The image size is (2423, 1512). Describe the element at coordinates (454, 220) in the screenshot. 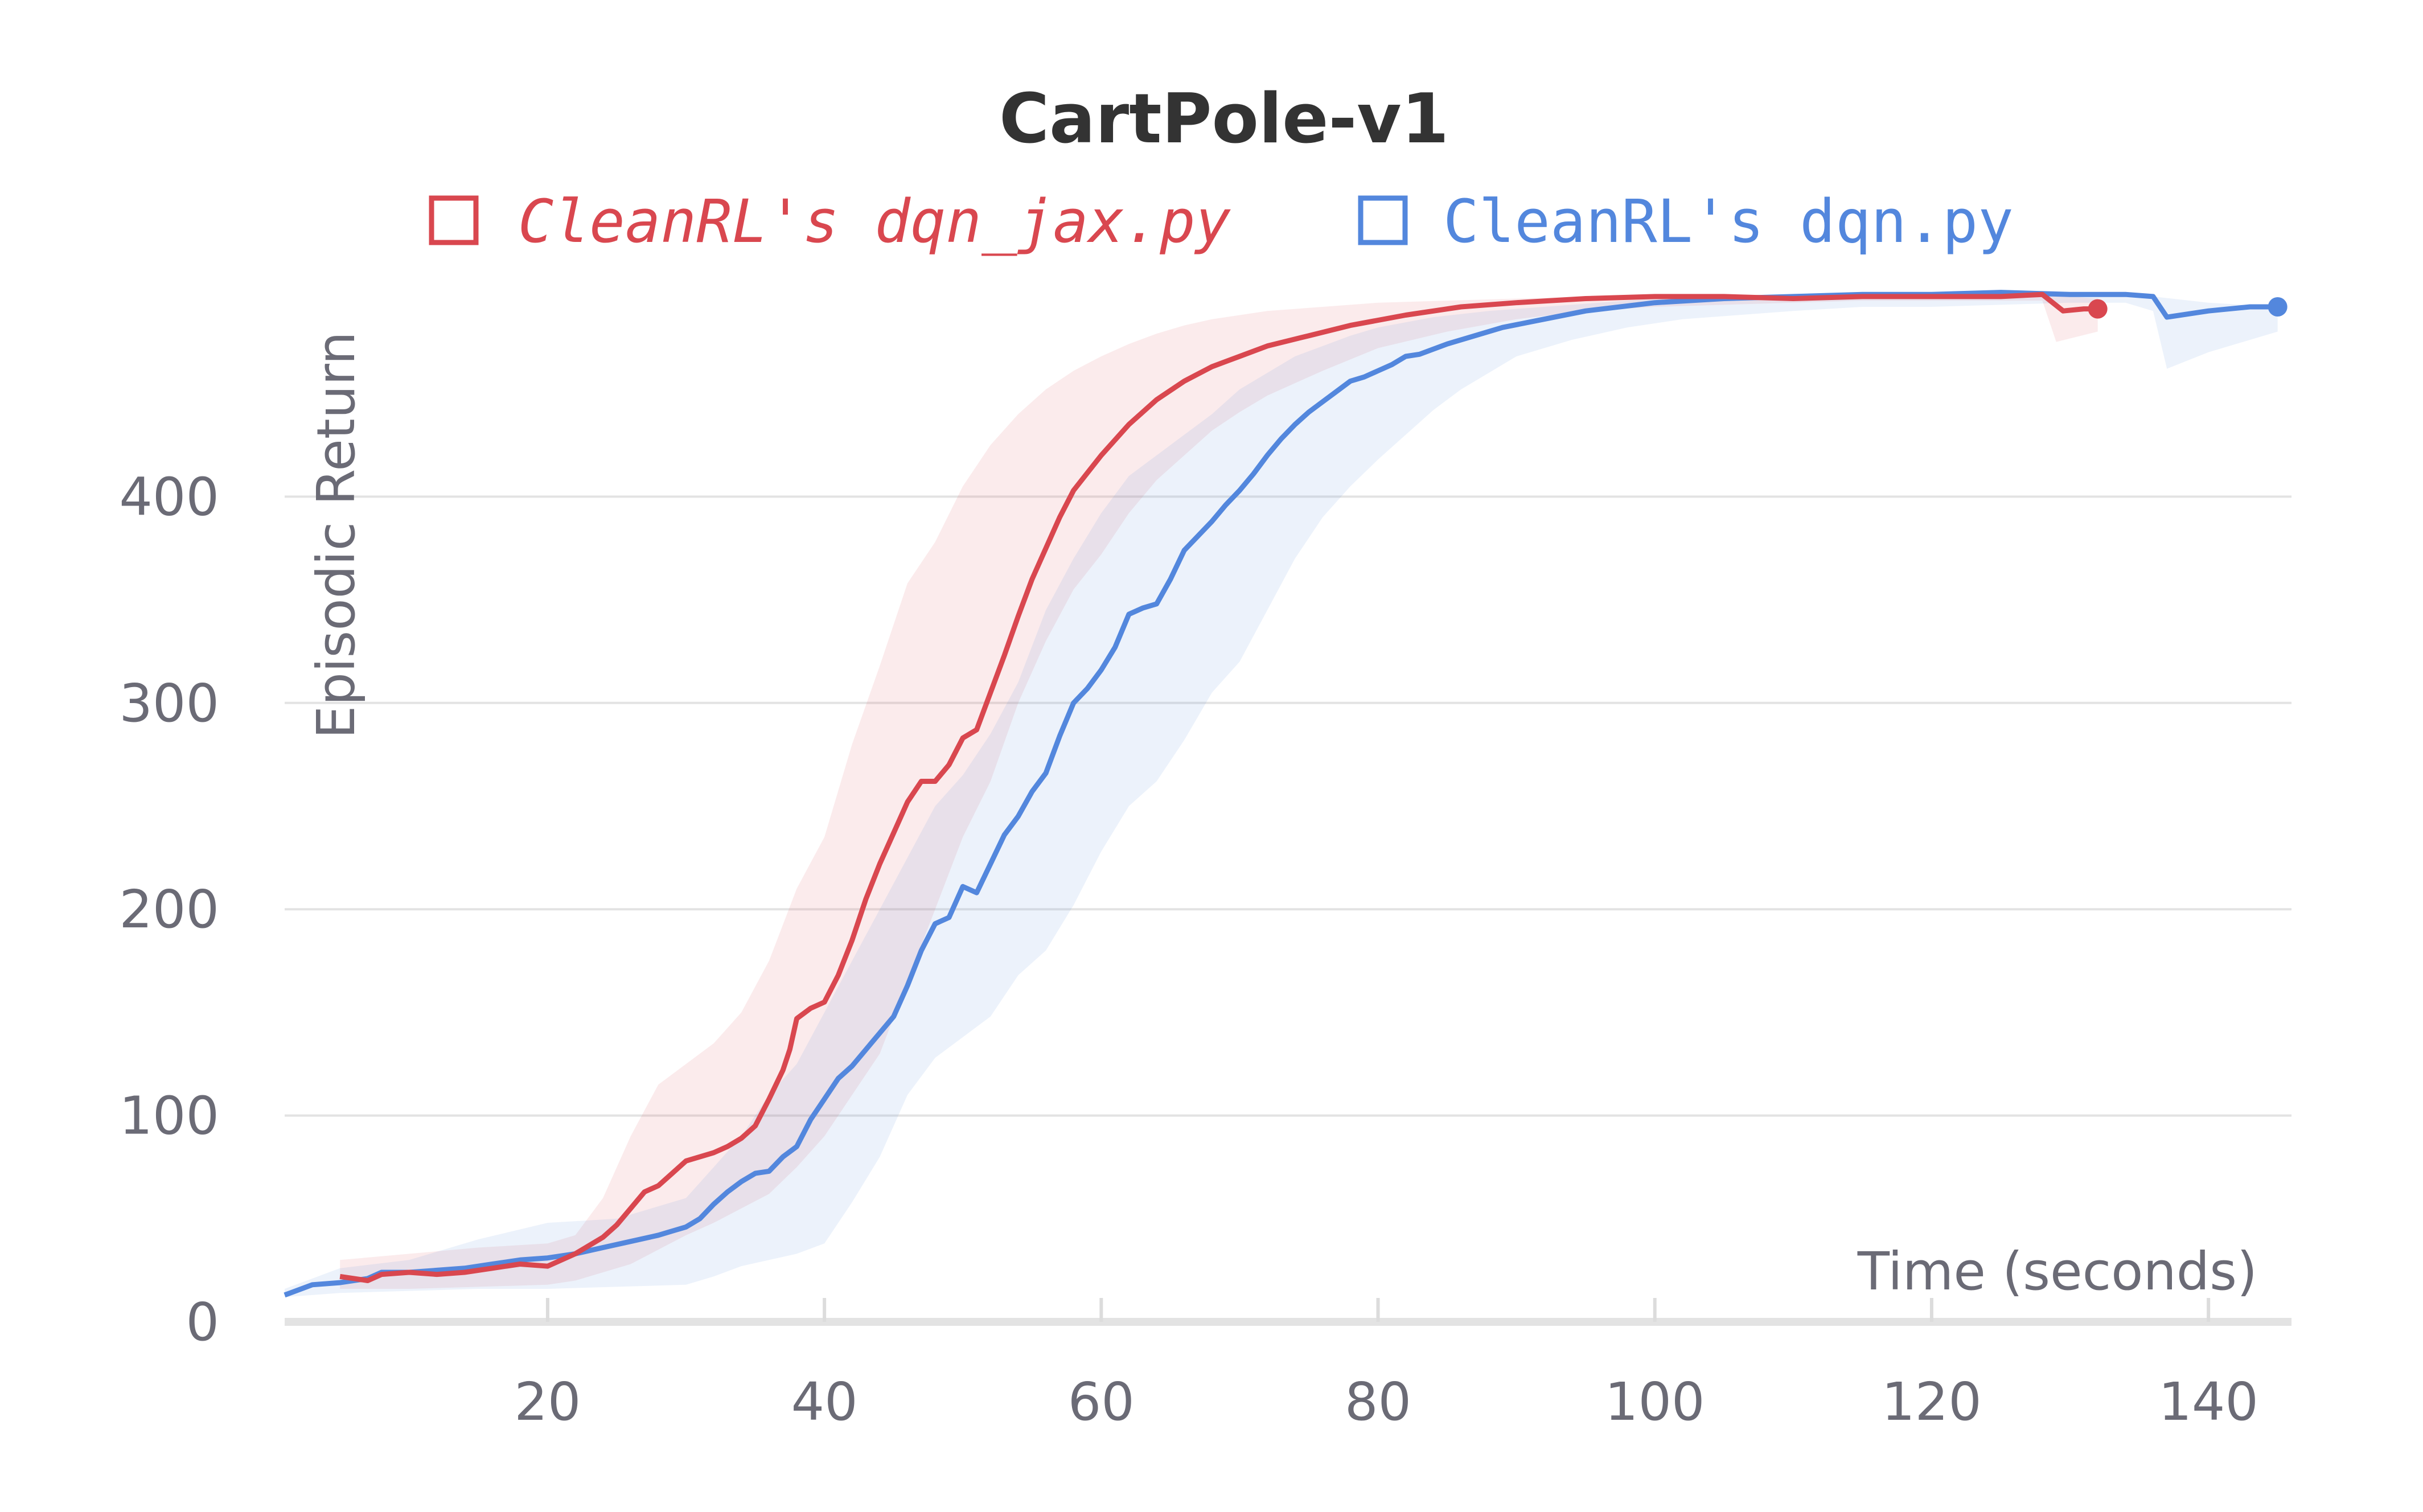

I see `legend-swatch-dqn-jax` at that location.